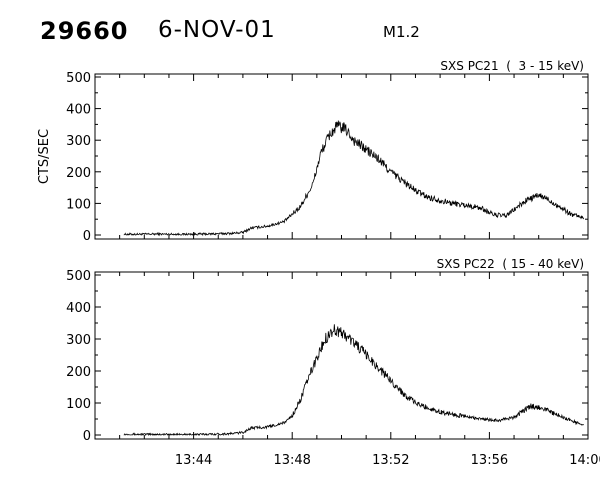 This screenshot has width=600, height=480. Describe the element at coordinates (390, 460) in the screenshot. I see `x-tick-label: 13:52` at that location.